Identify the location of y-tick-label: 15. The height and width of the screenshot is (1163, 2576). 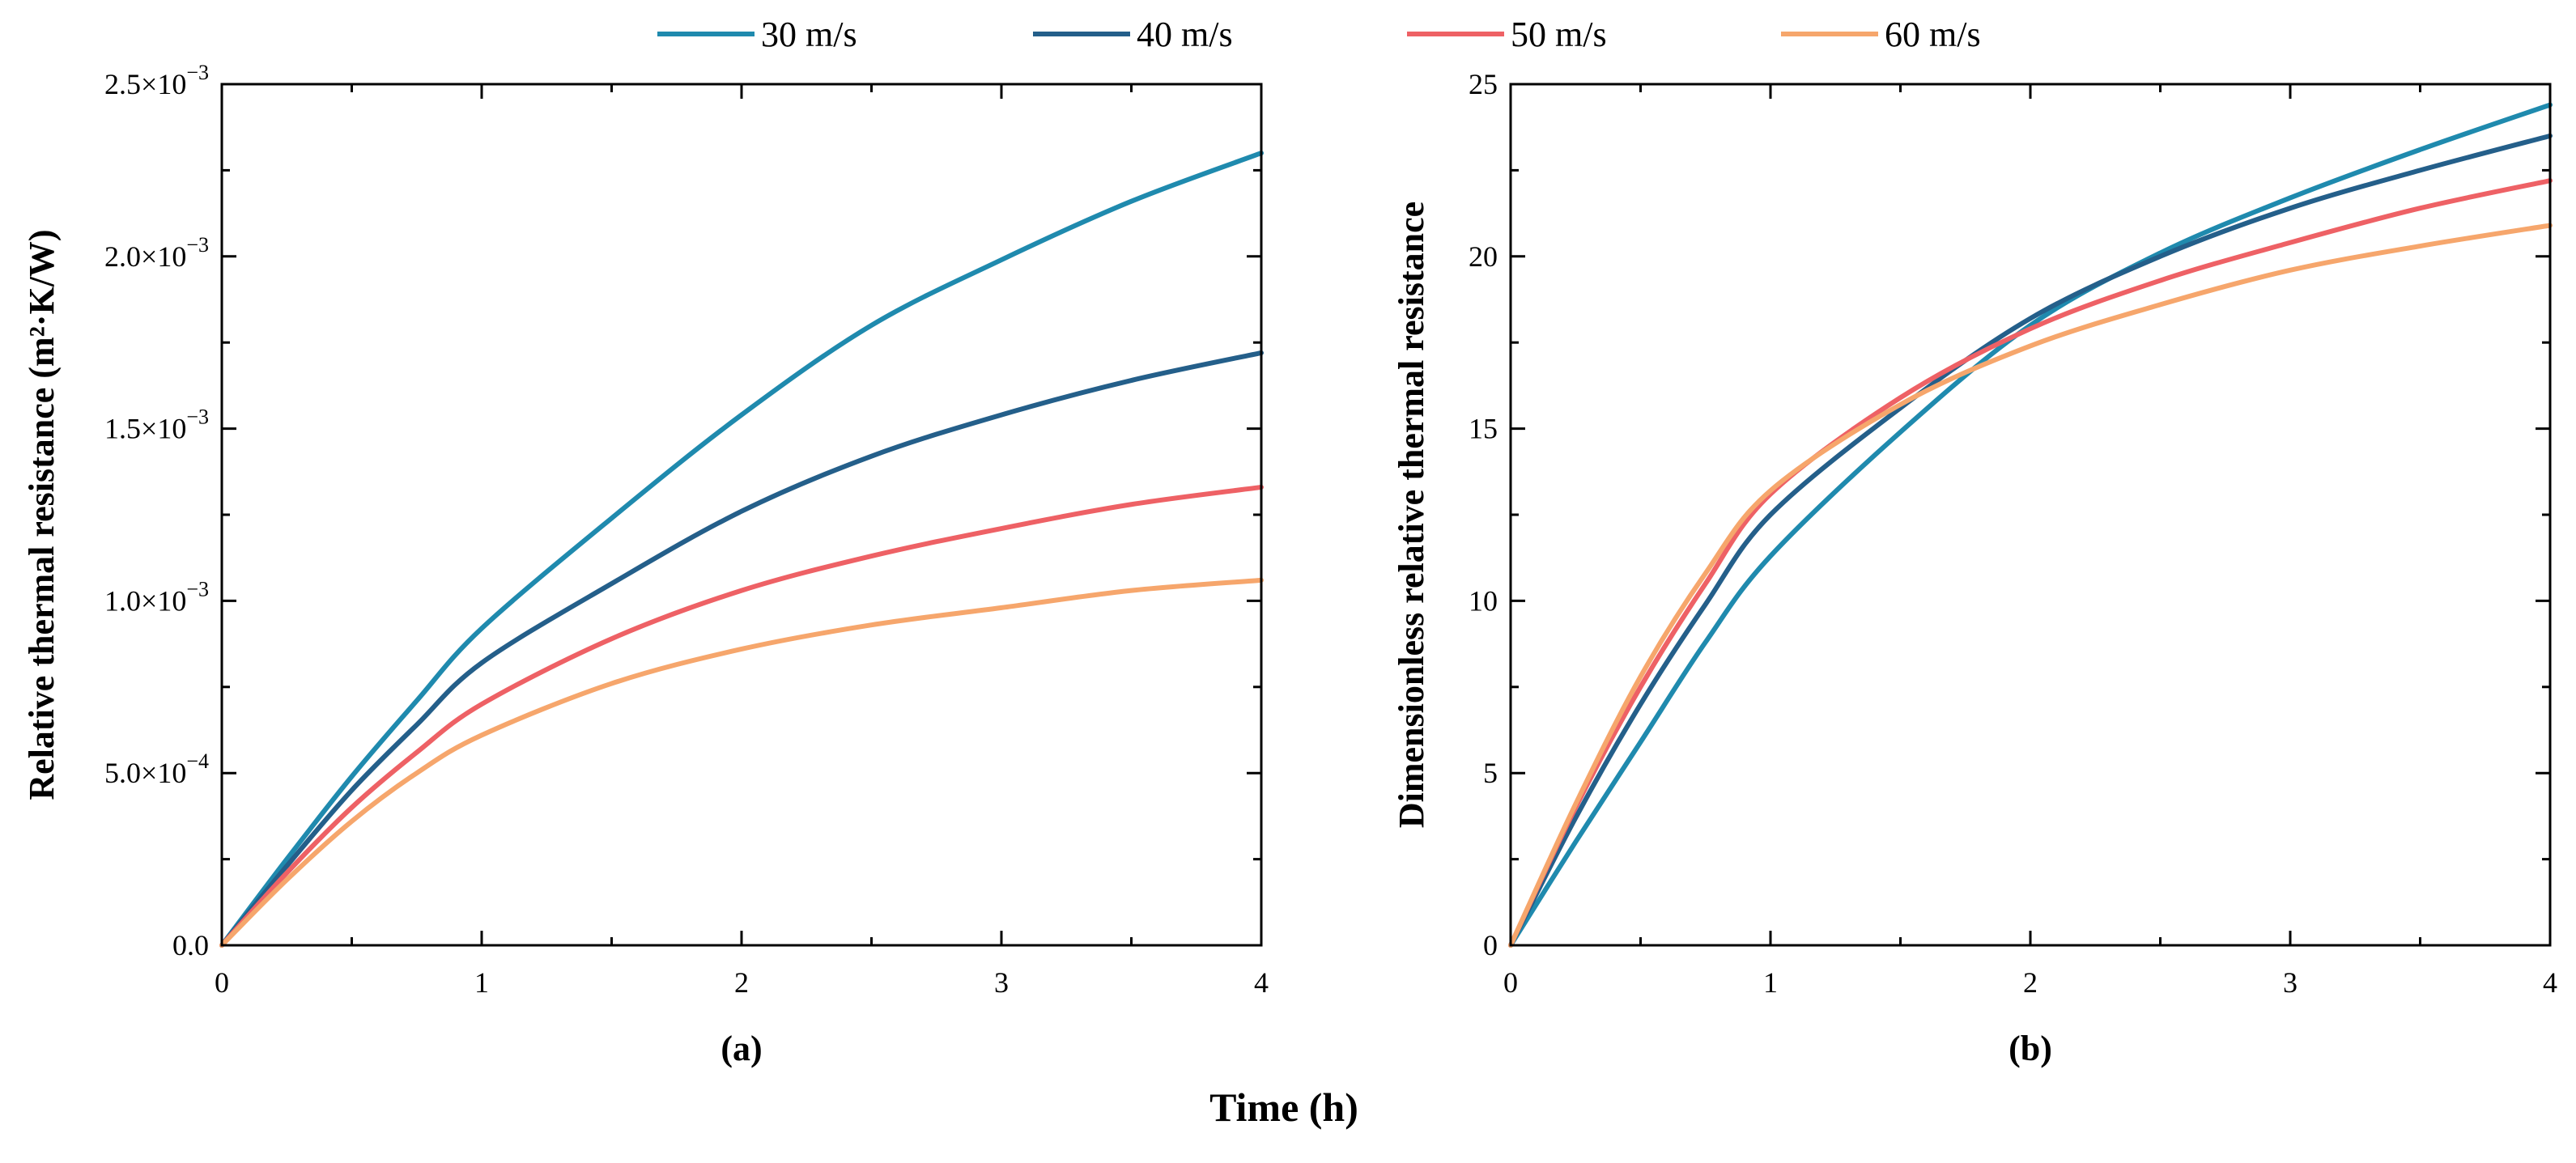
(1484, 429).